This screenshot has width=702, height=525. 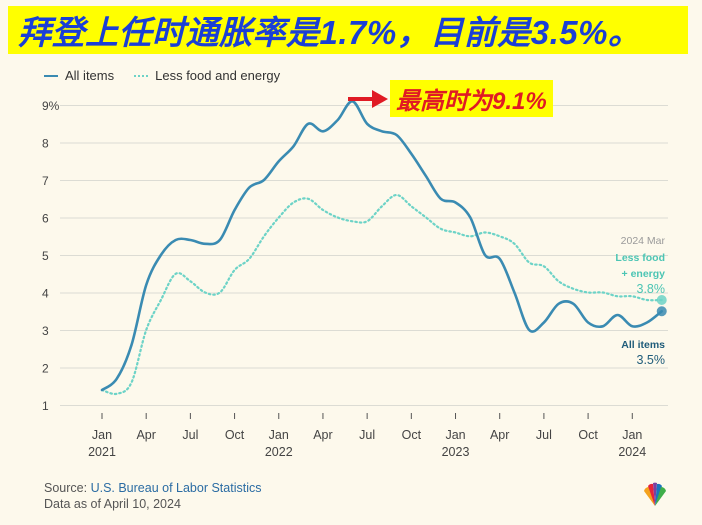 I want to click on annotation-all-label: All items, so click(x=643, y=345).